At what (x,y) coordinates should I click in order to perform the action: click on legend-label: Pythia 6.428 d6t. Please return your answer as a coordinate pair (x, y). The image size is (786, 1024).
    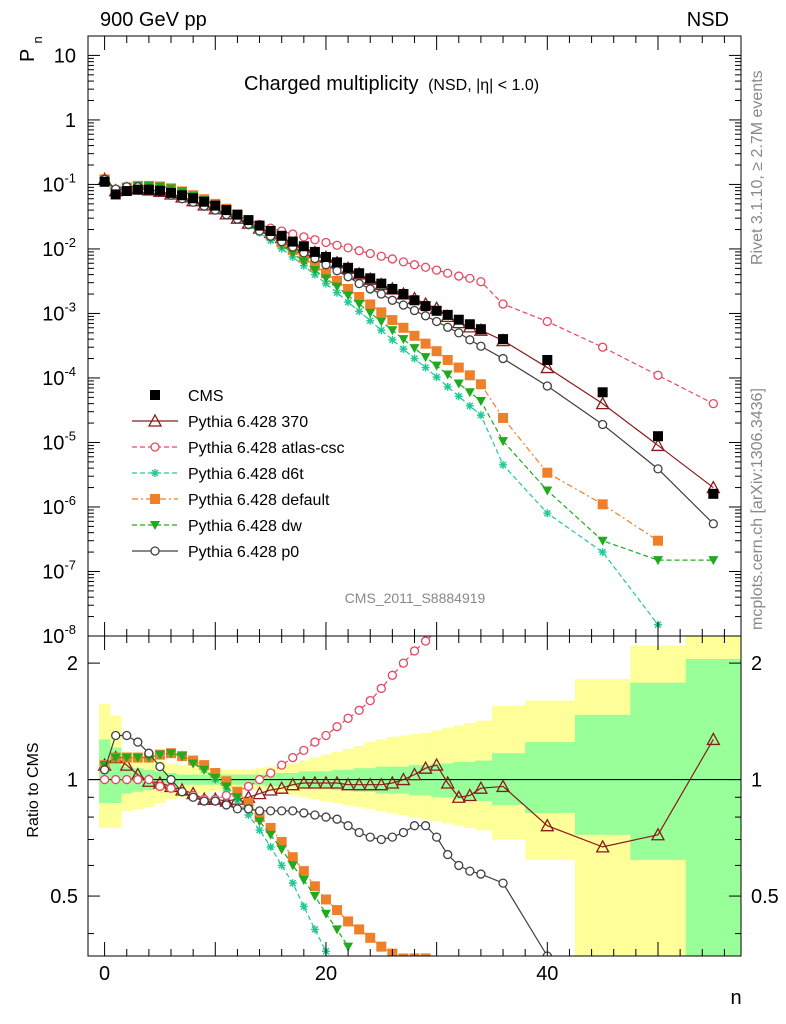
    Looking at the image, I should click on (246, 474).